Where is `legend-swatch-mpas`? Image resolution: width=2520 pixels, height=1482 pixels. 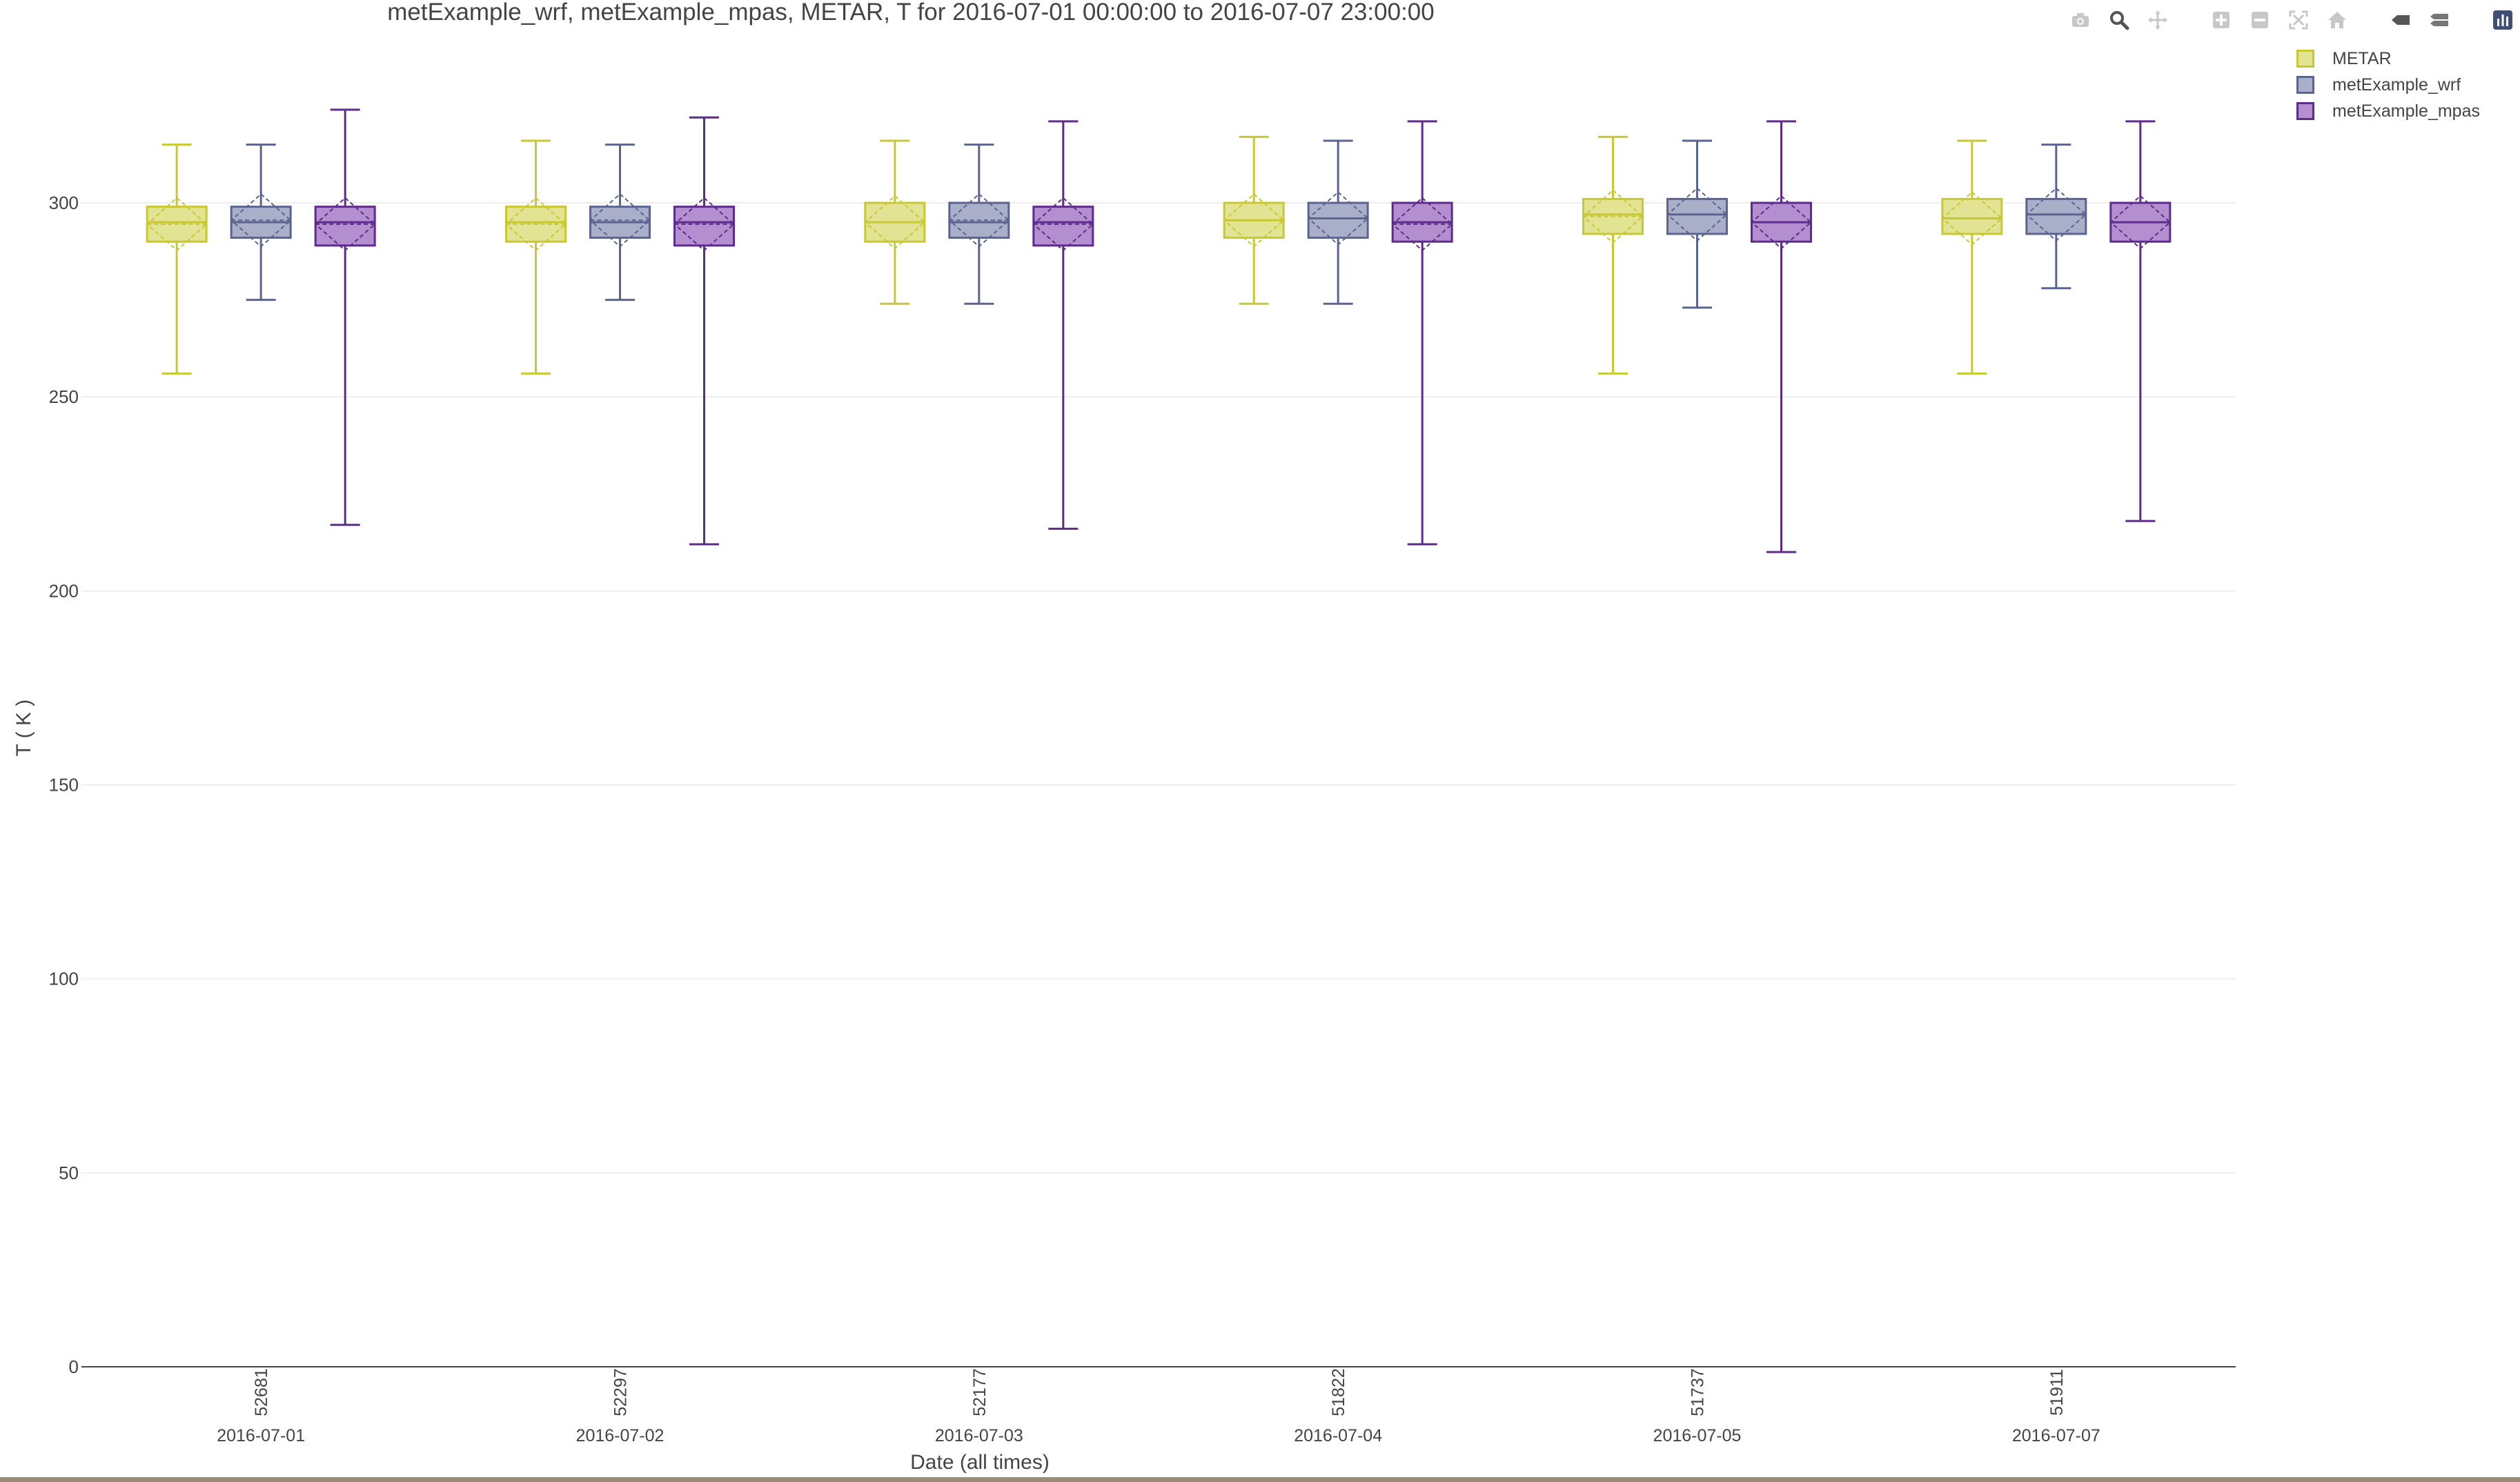 legend-swatch-mpas is located at coordinates (2305, 111).